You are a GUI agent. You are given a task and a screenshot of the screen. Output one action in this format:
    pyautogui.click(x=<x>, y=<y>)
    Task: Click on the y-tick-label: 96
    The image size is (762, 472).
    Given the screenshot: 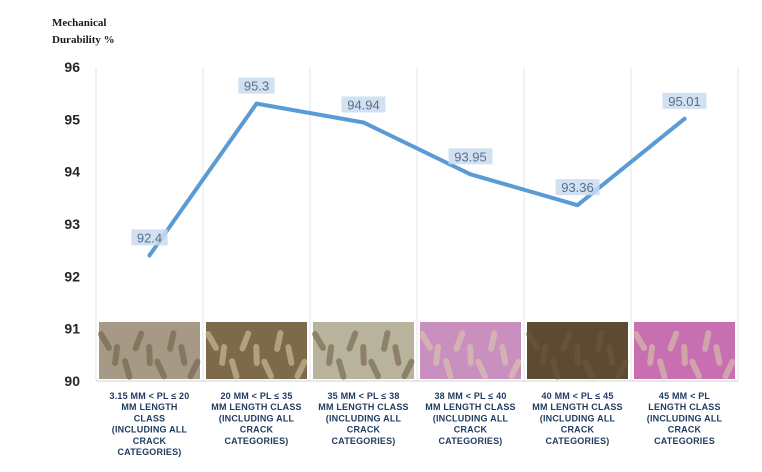 What is the action you would take?
    pyautogui.click(x=72, y=67)
    